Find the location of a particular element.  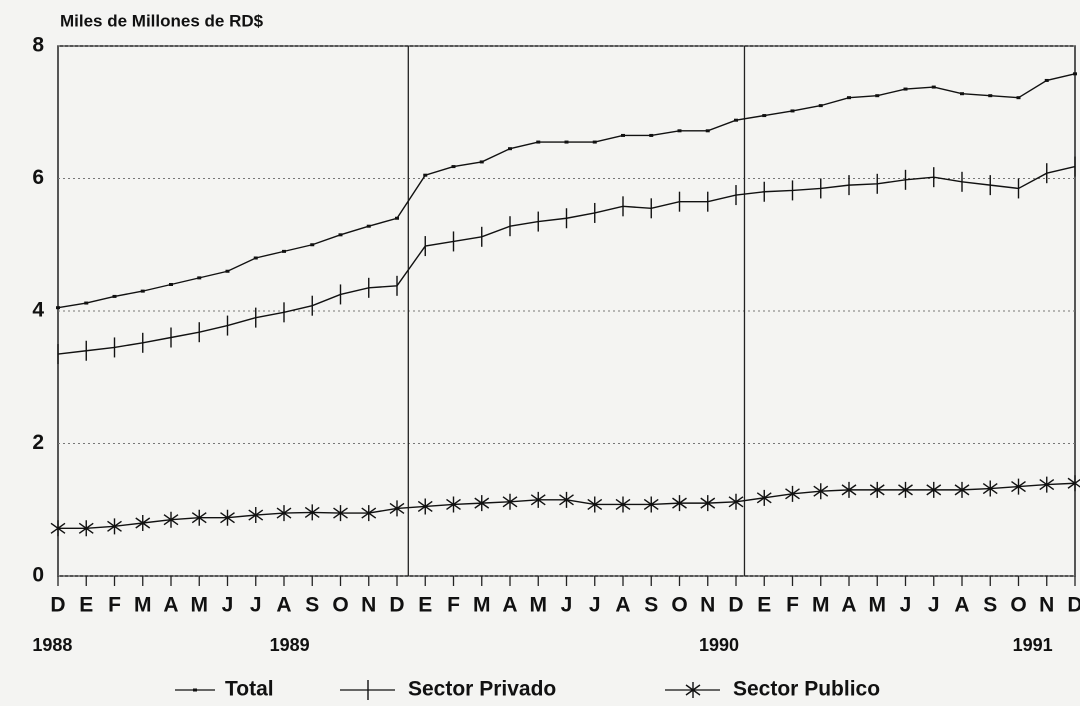

y-tick-label: 2 is located at coordinates (38, 442).